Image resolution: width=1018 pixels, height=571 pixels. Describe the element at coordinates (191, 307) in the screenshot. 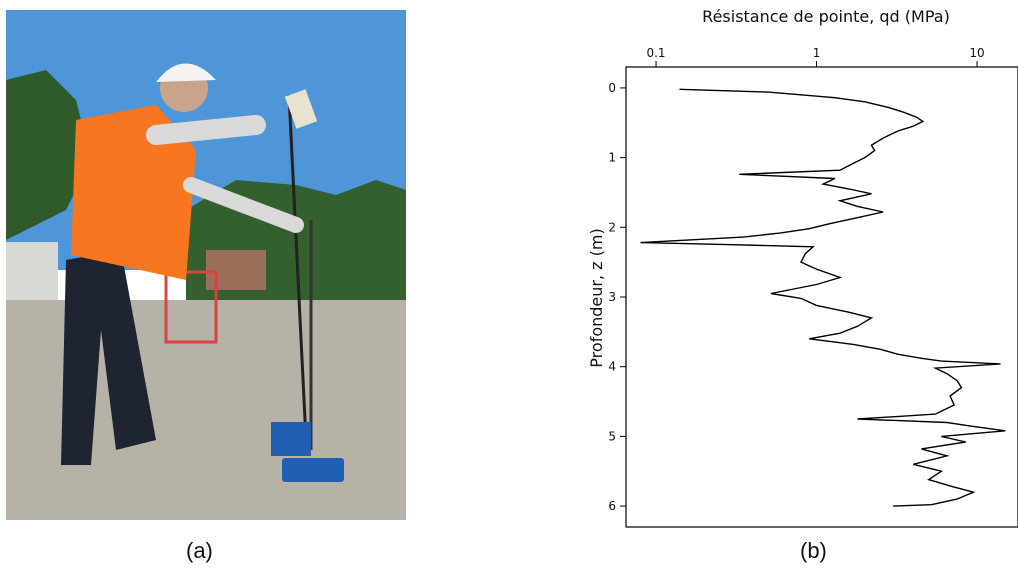

I see `fence` at that location.